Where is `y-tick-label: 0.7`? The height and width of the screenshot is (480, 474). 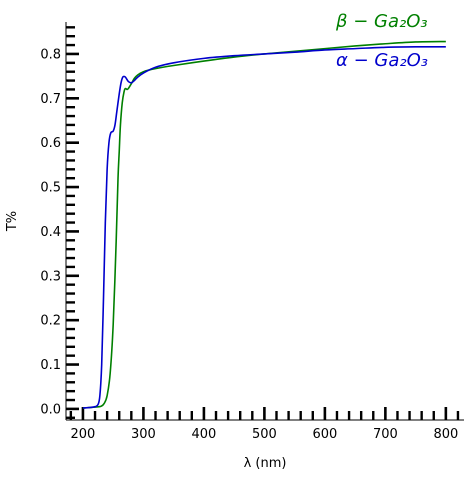
y-tick-label: 0.7 is located at coordinates (50, 99).